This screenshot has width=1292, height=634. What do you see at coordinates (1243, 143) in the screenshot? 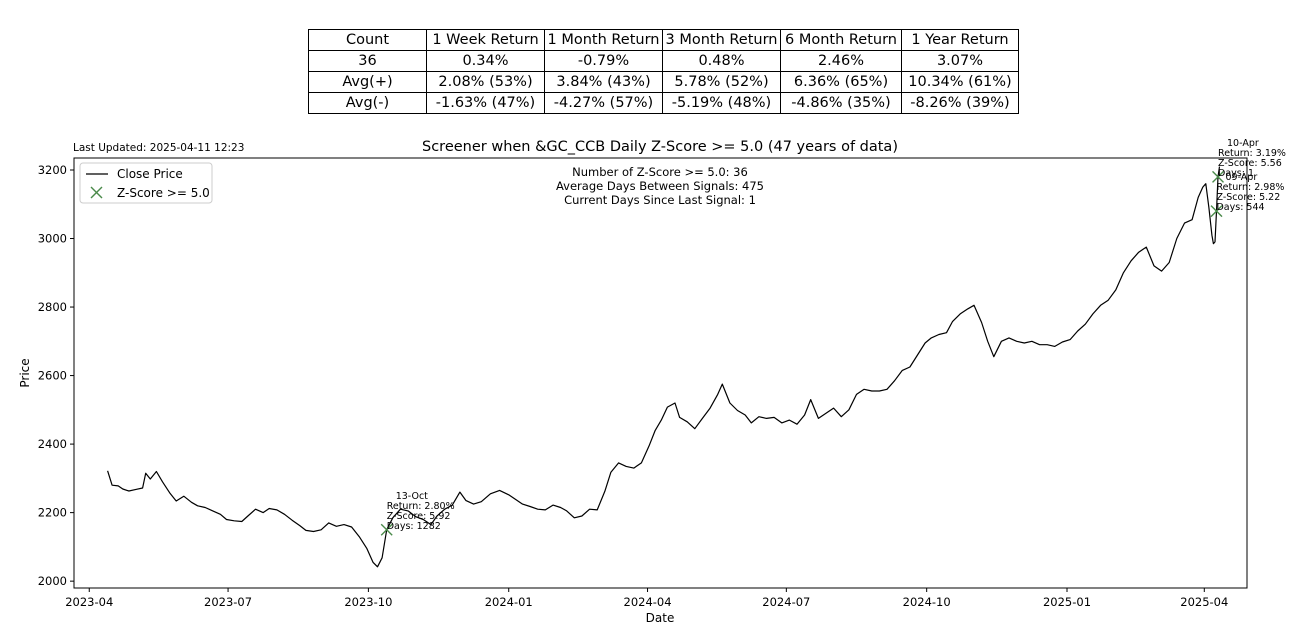
I see `annotation-line: 10-Apr` at bounding box center [1243, 143].